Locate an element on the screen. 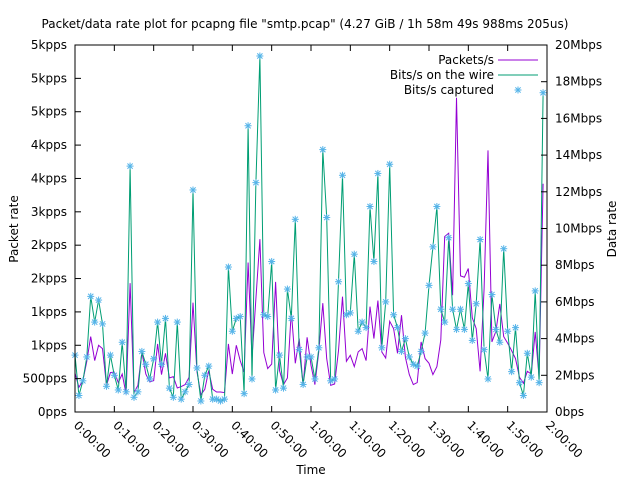 Image resolution: width=640 pixels, height=485 pixels. y2-tick-label: 18Mbps is located at coordinates (578, 82).